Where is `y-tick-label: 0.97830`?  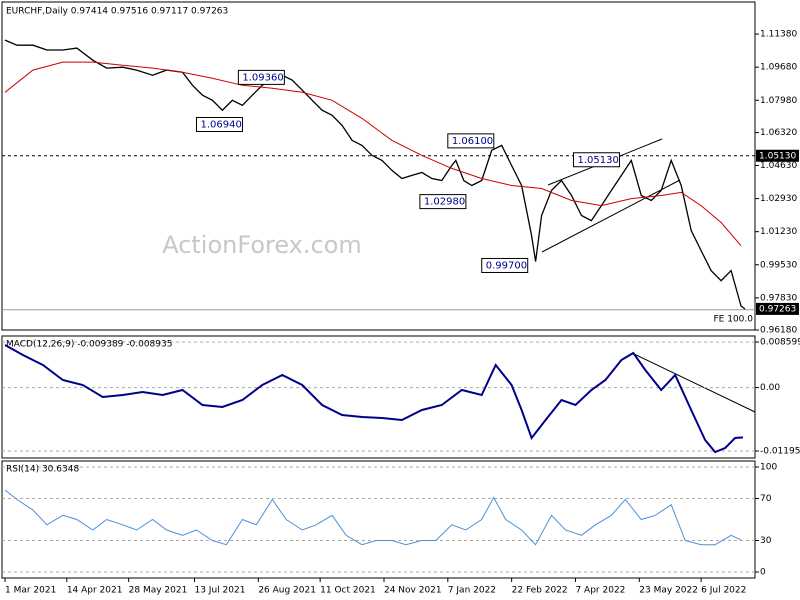 y-tick-label: 0.97830 is located at coordinates (778, 298).